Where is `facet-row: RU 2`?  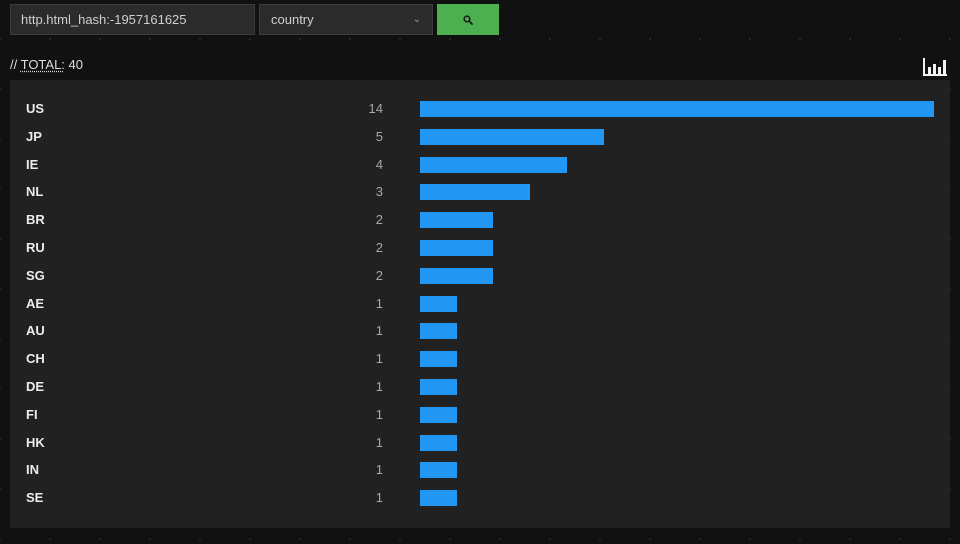 facet-row: RU 2 is located at coordinates (480, 248).